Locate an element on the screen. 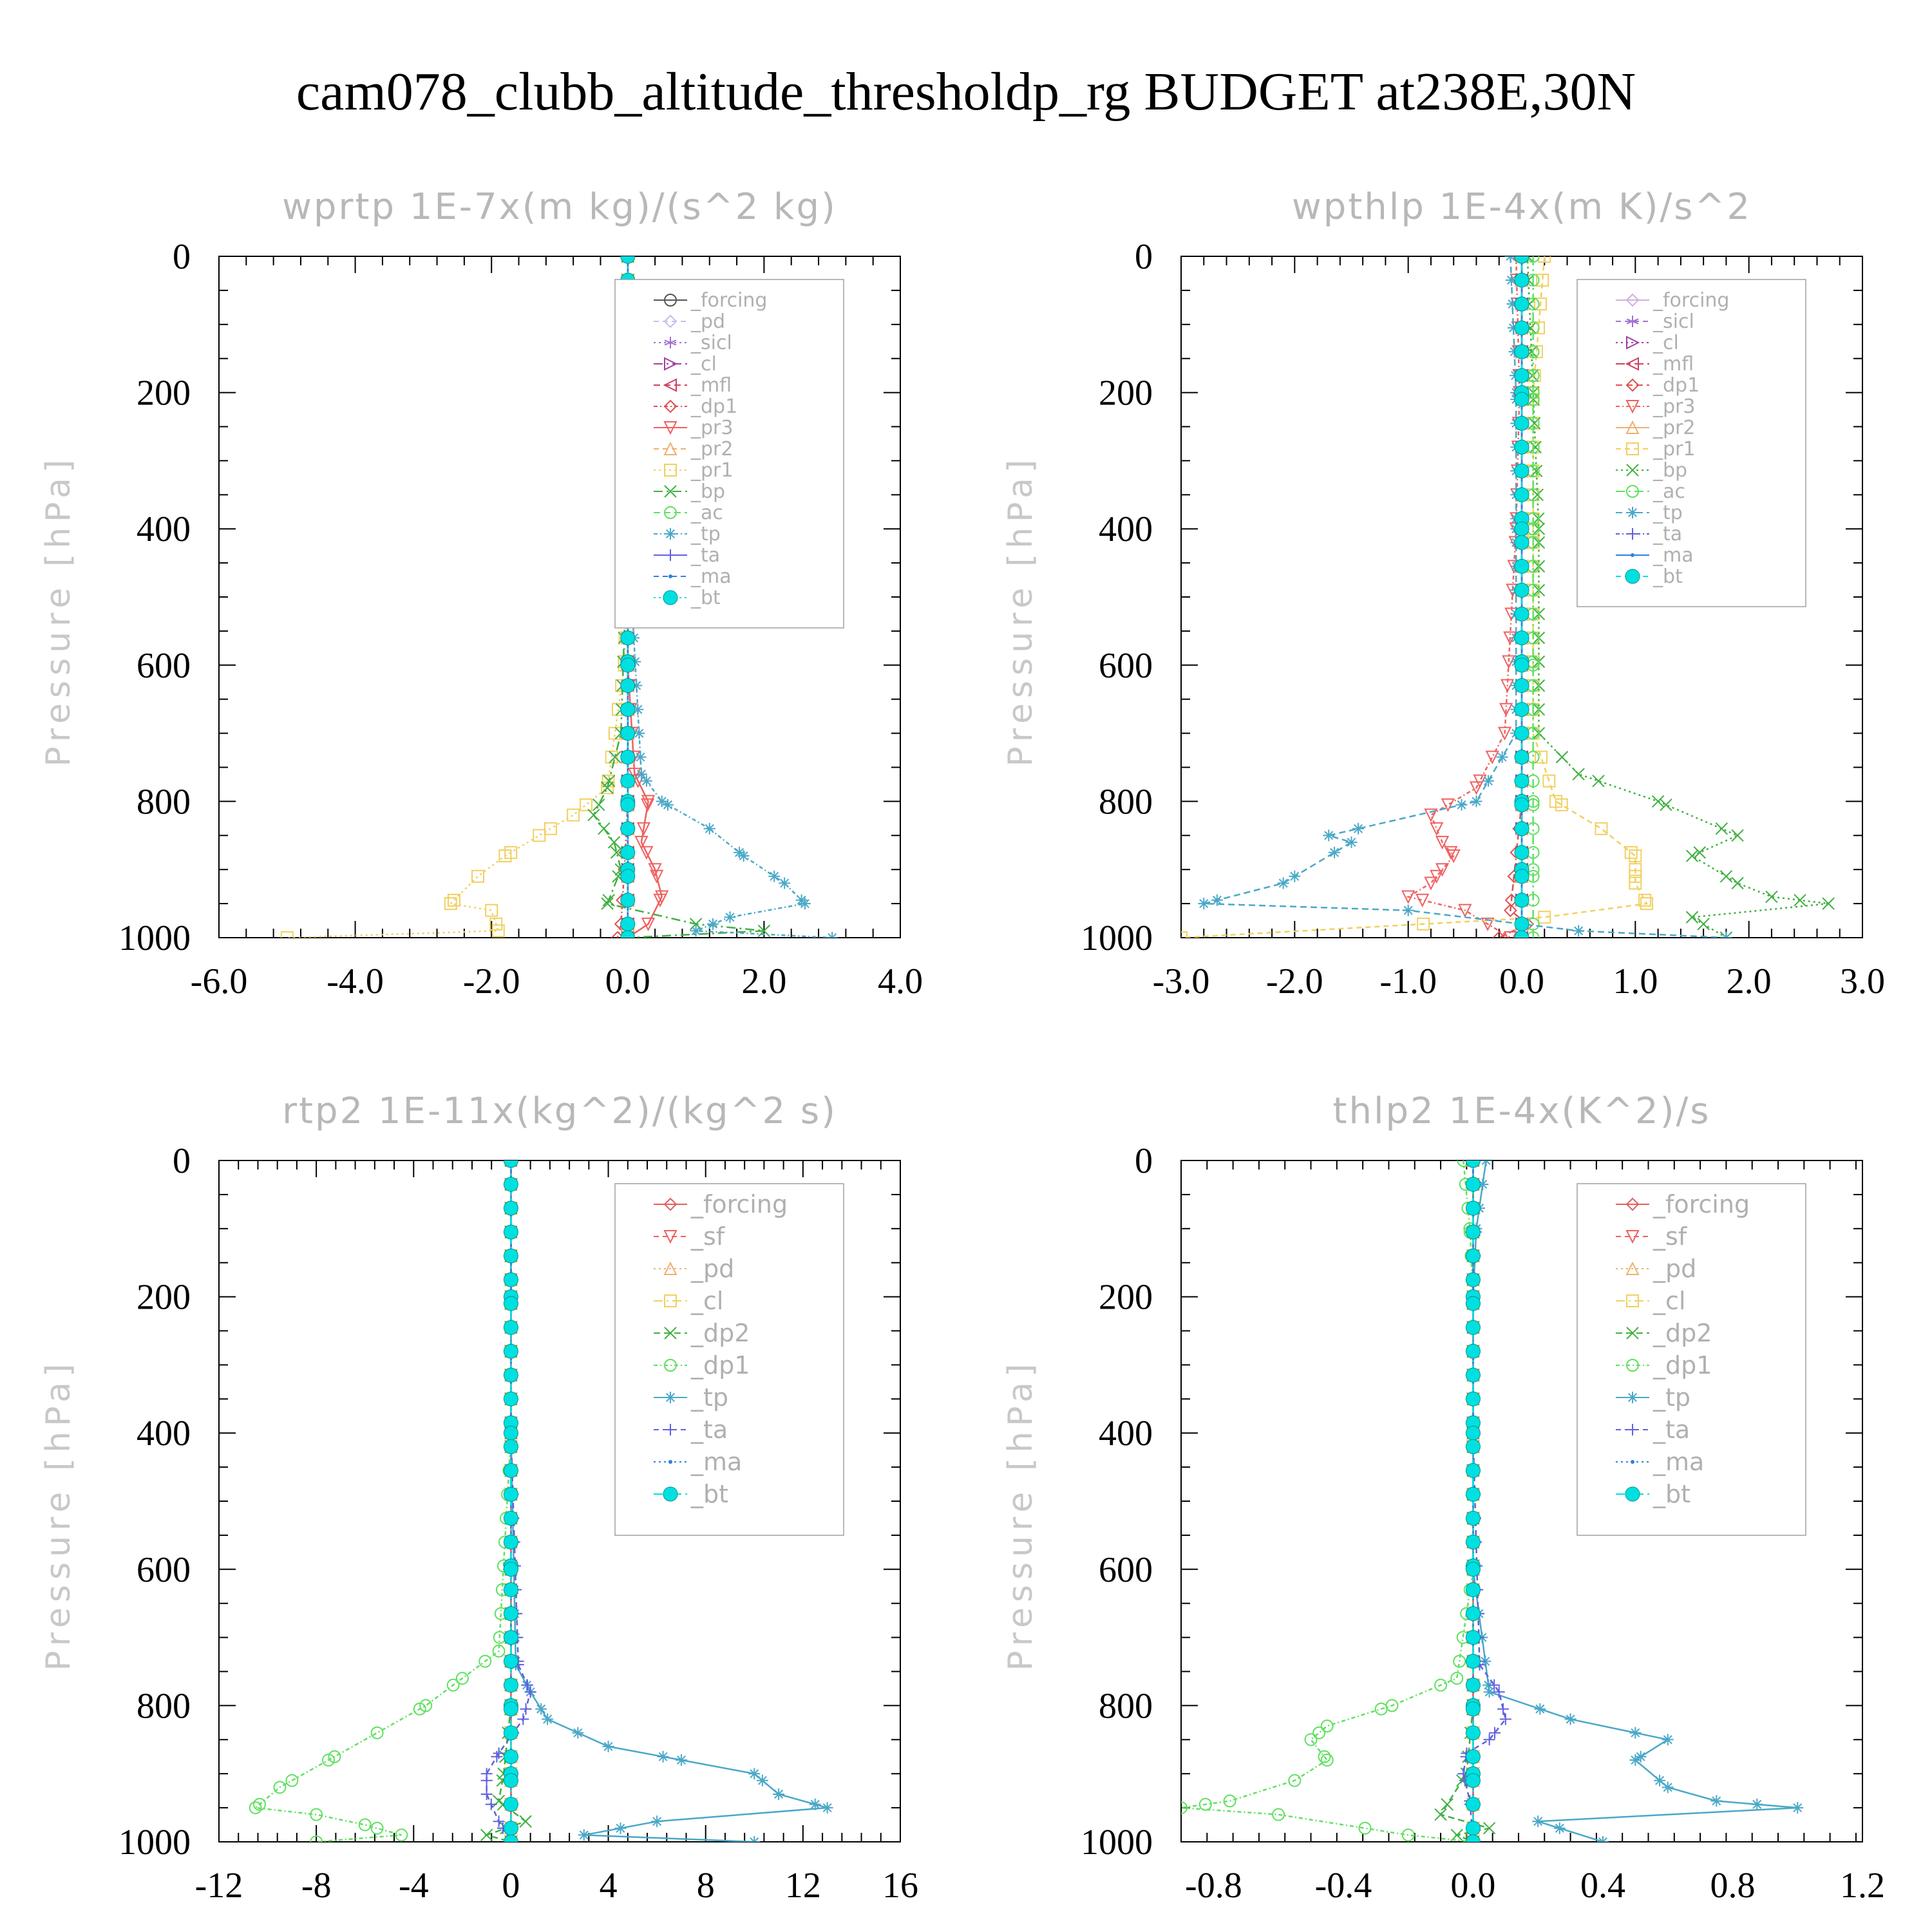 Image resolution: width=1932 pixels, height=1932 pixels. legend-label: _mfl is located at coordinates (711, 385).